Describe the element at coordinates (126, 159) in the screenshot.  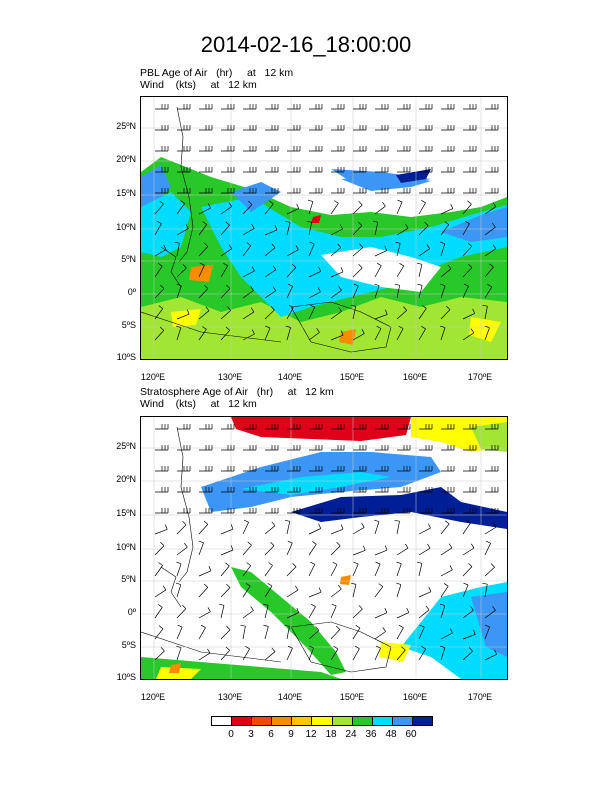
I see `lat-tick-label: 20ºN` at that location.